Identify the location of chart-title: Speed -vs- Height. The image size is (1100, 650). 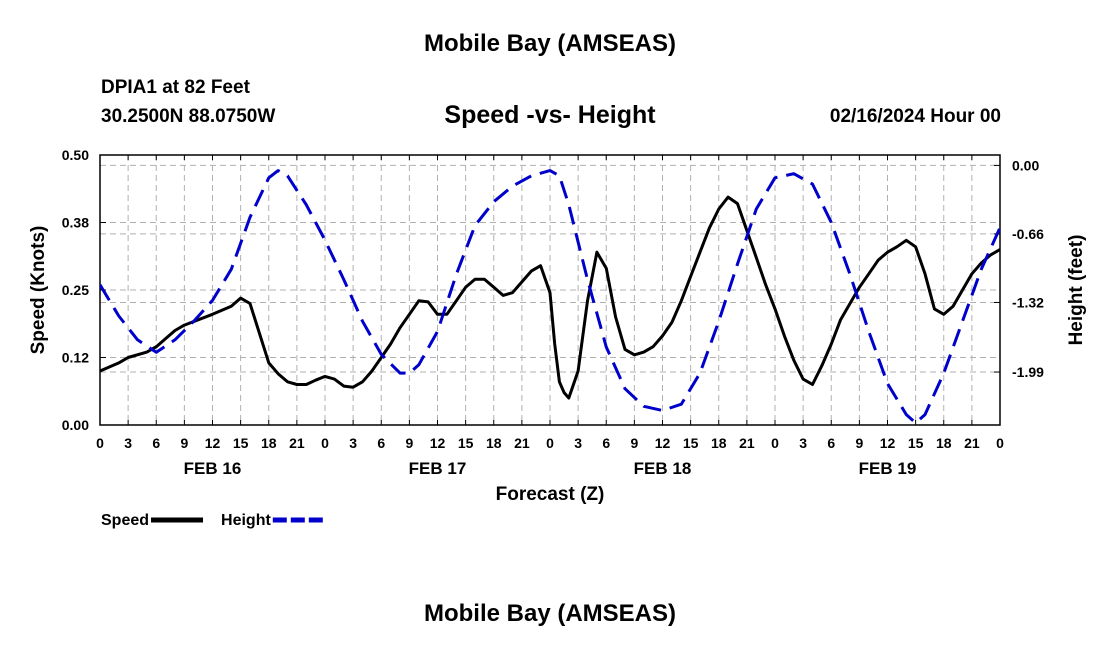
(550, 115).